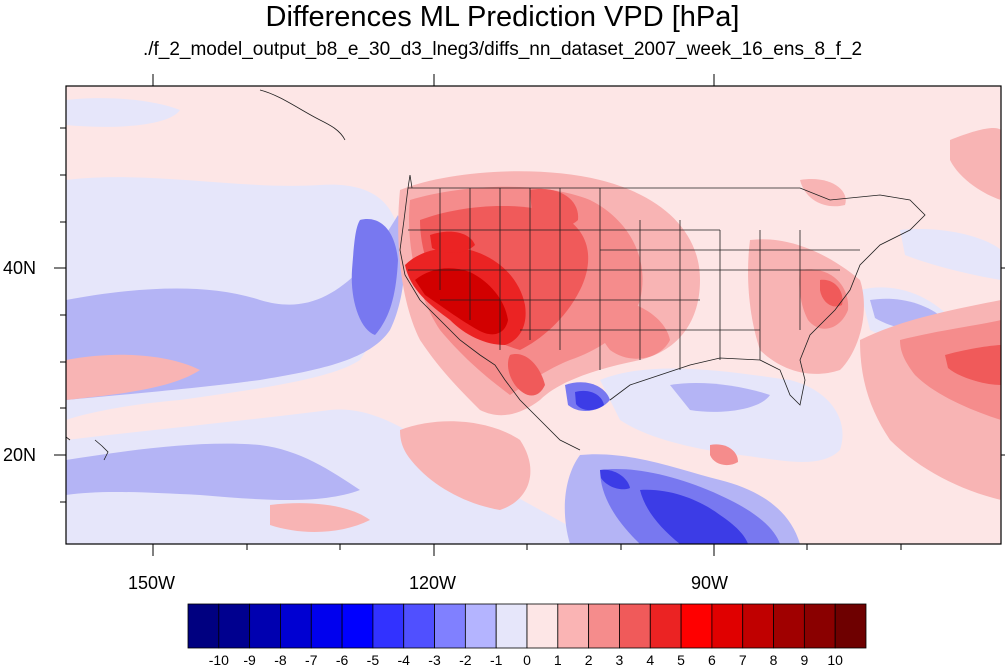 The image size is (1005, 672). Describe the element at coordinates (557, 660) in the screenshot. I see `colorbar-label: 1` at that location.